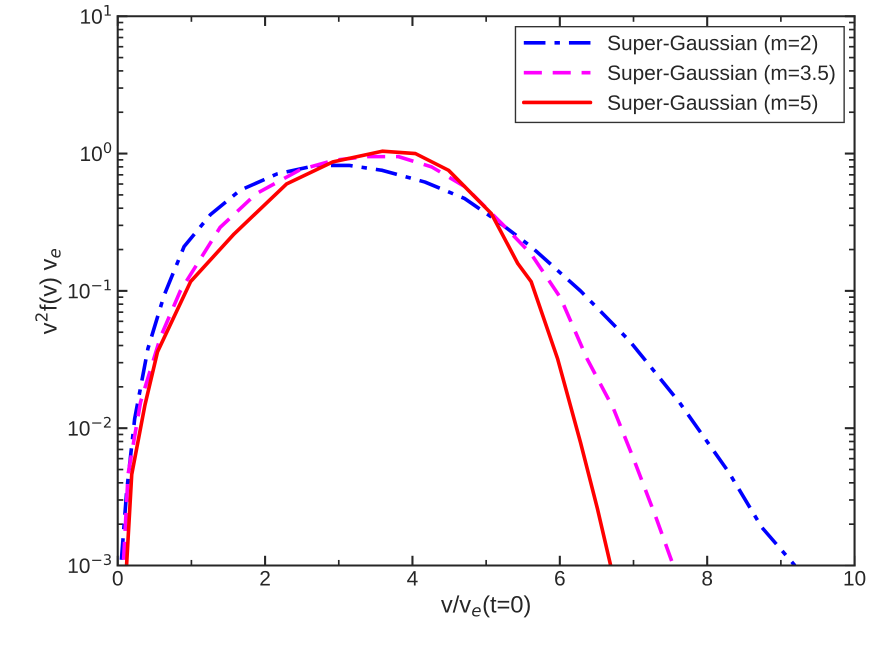 This screenshot has width=872, height=650. I want to click on x-tick-label: 0, so click(117, 578).